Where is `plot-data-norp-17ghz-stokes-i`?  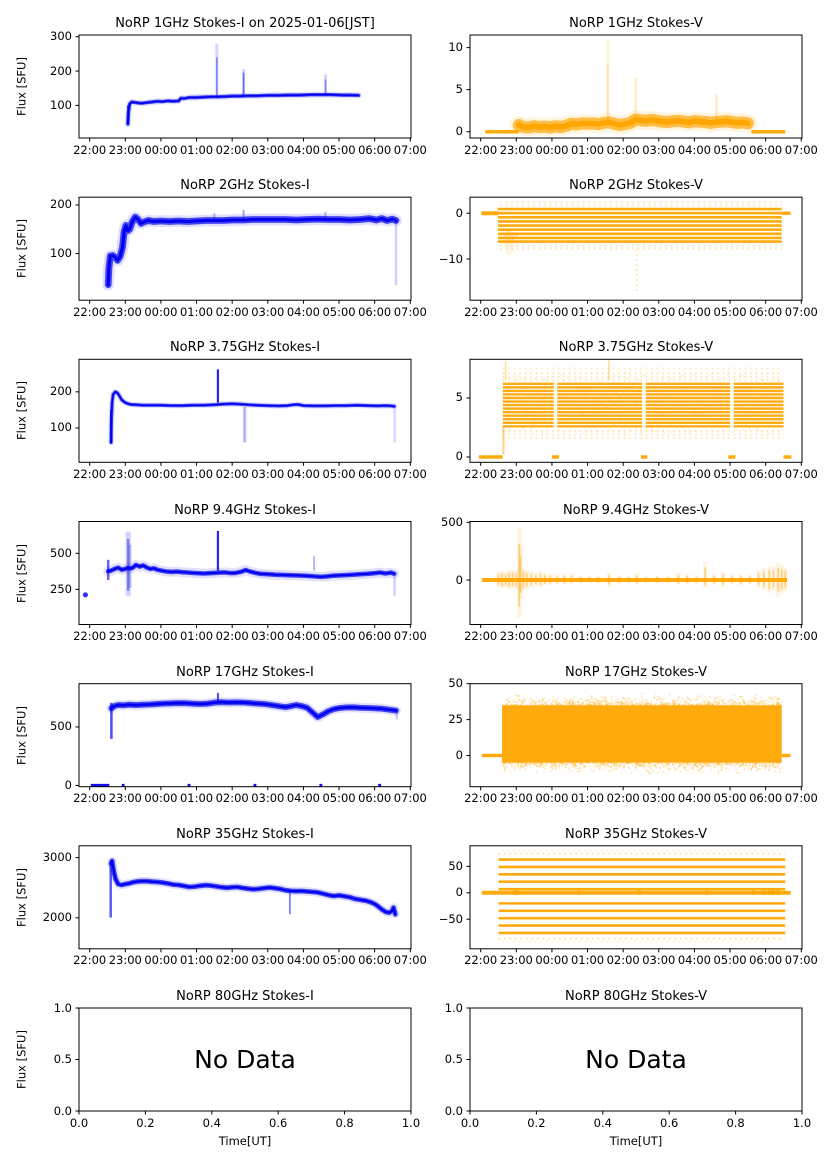 plot-data-norp-17ghz-stokes-i is located at coordinates (245, 739).